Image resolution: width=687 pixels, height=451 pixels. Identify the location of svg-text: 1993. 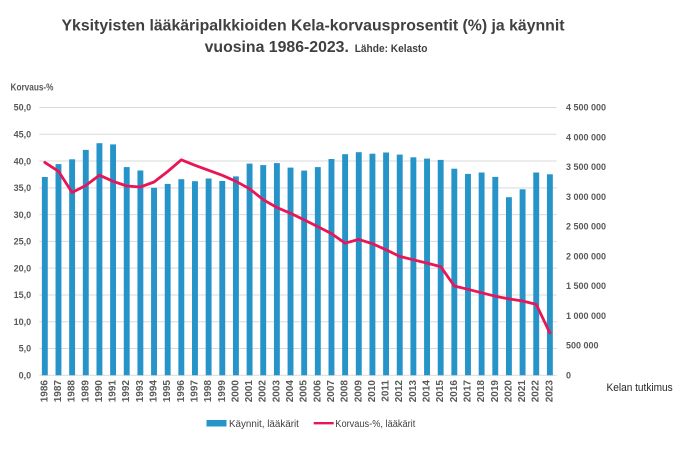
(140, 391).